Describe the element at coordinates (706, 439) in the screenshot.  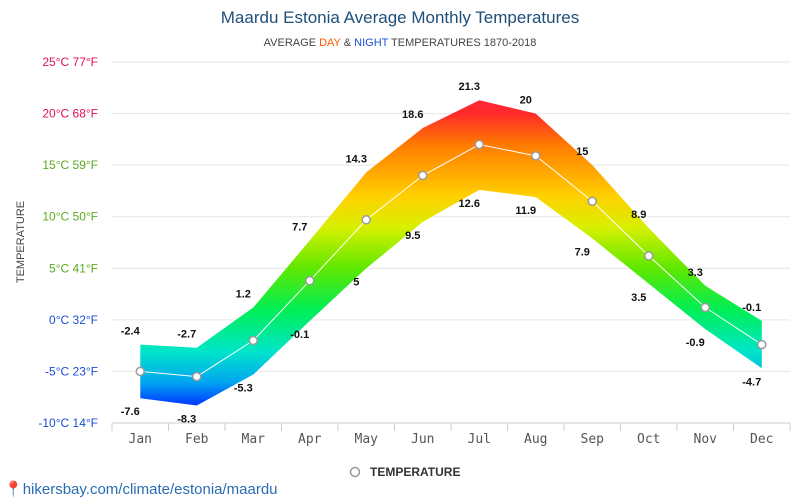
I see `x-tick-label: Nov` at that location.